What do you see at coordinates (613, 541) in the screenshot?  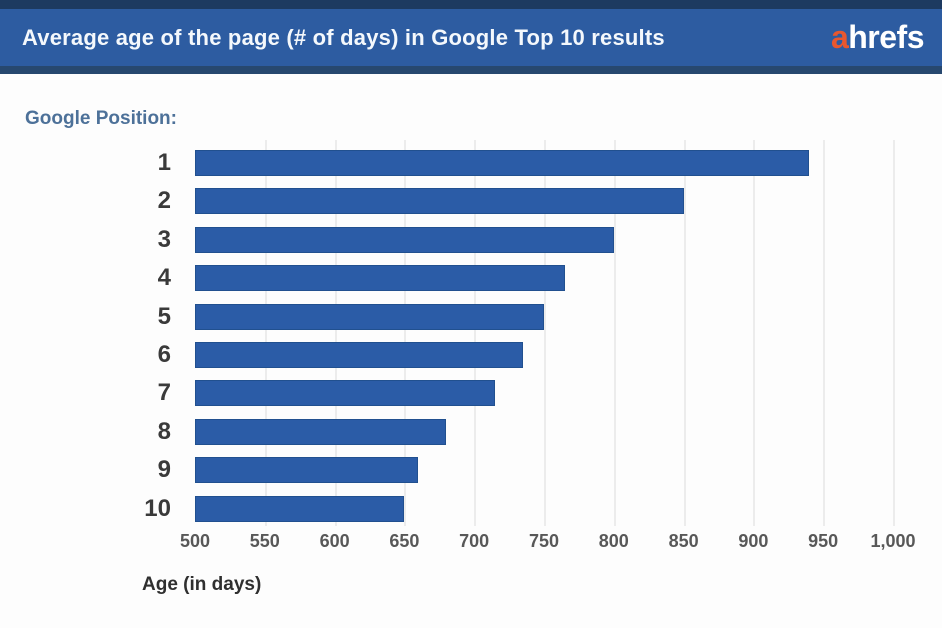 I see `x-tick-800: 800` at bounding box center [613, 541].